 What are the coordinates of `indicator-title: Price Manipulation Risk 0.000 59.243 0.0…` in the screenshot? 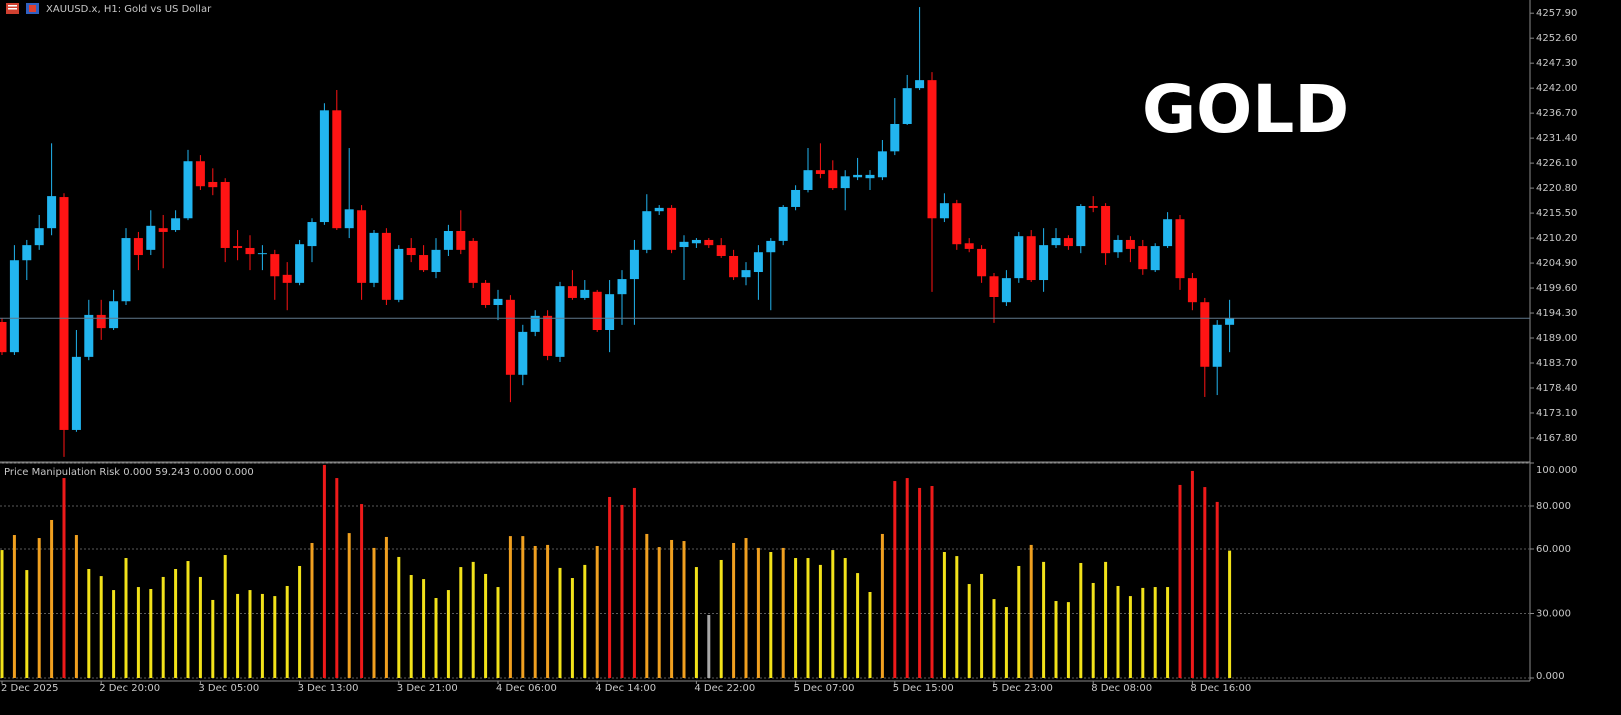 It's located at (129, 472).